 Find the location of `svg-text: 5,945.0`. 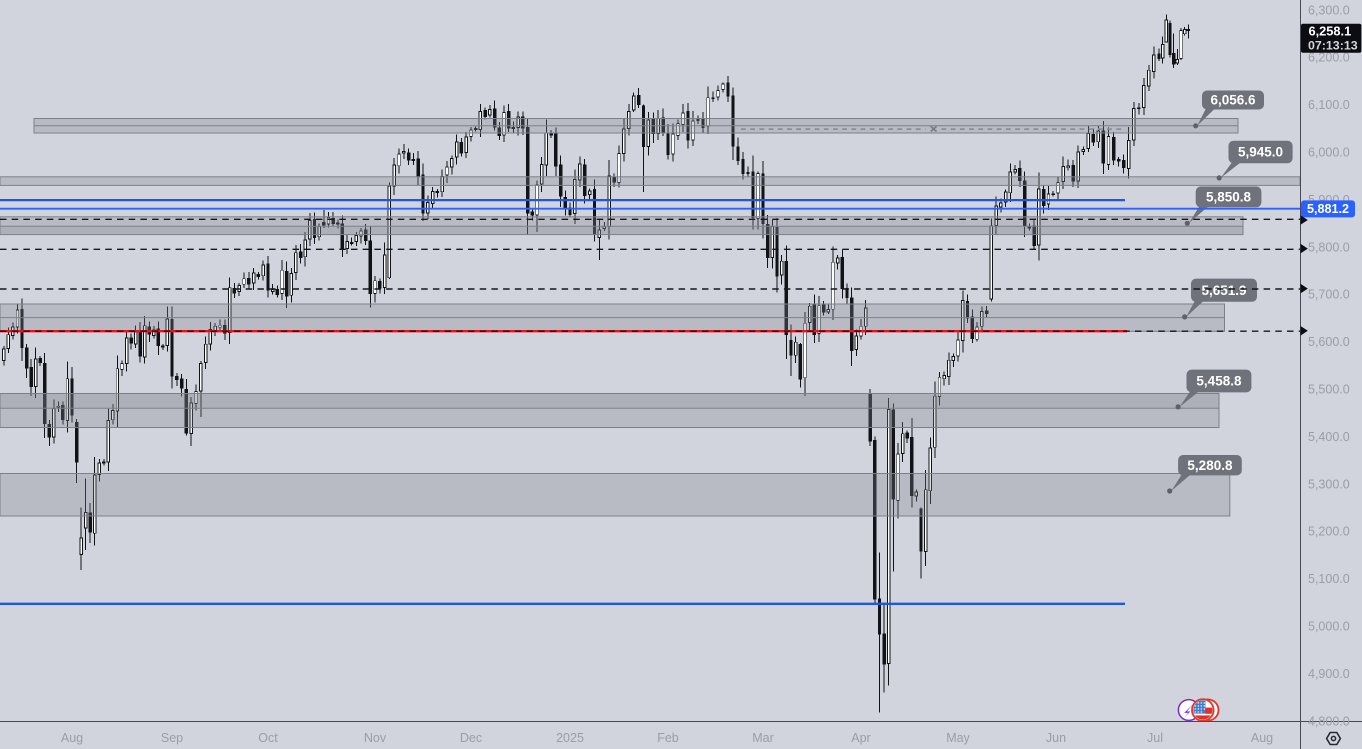

svg-text: 5,945.0 is located at coordinates (1260, 152).